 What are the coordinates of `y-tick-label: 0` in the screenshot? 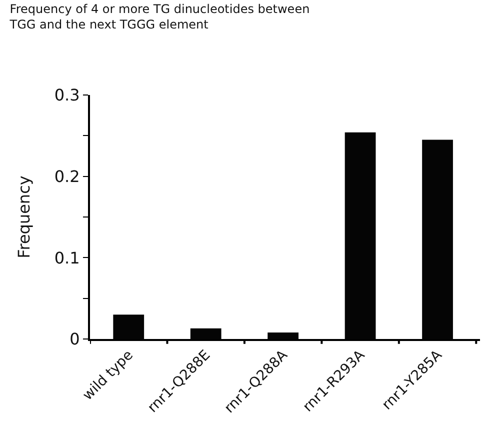 It's located at (75, 339).